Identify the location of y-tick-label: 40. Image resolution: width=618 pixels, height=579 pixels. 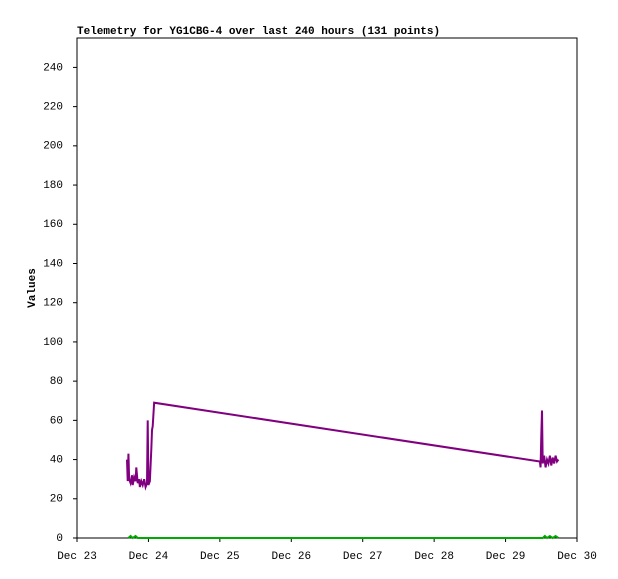
(56, 460).